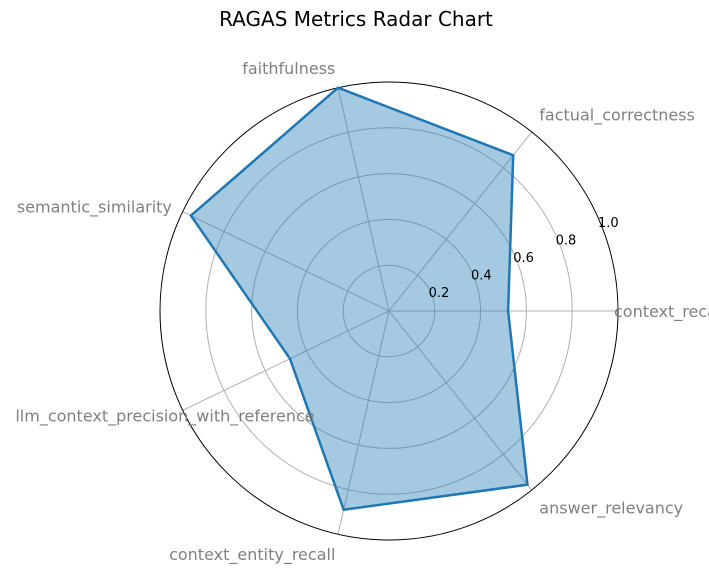  What do you see at coordinates (94, 207) in the screenshot?
I see `category-label: semantic_similarity` at bounding box center [94, 207].